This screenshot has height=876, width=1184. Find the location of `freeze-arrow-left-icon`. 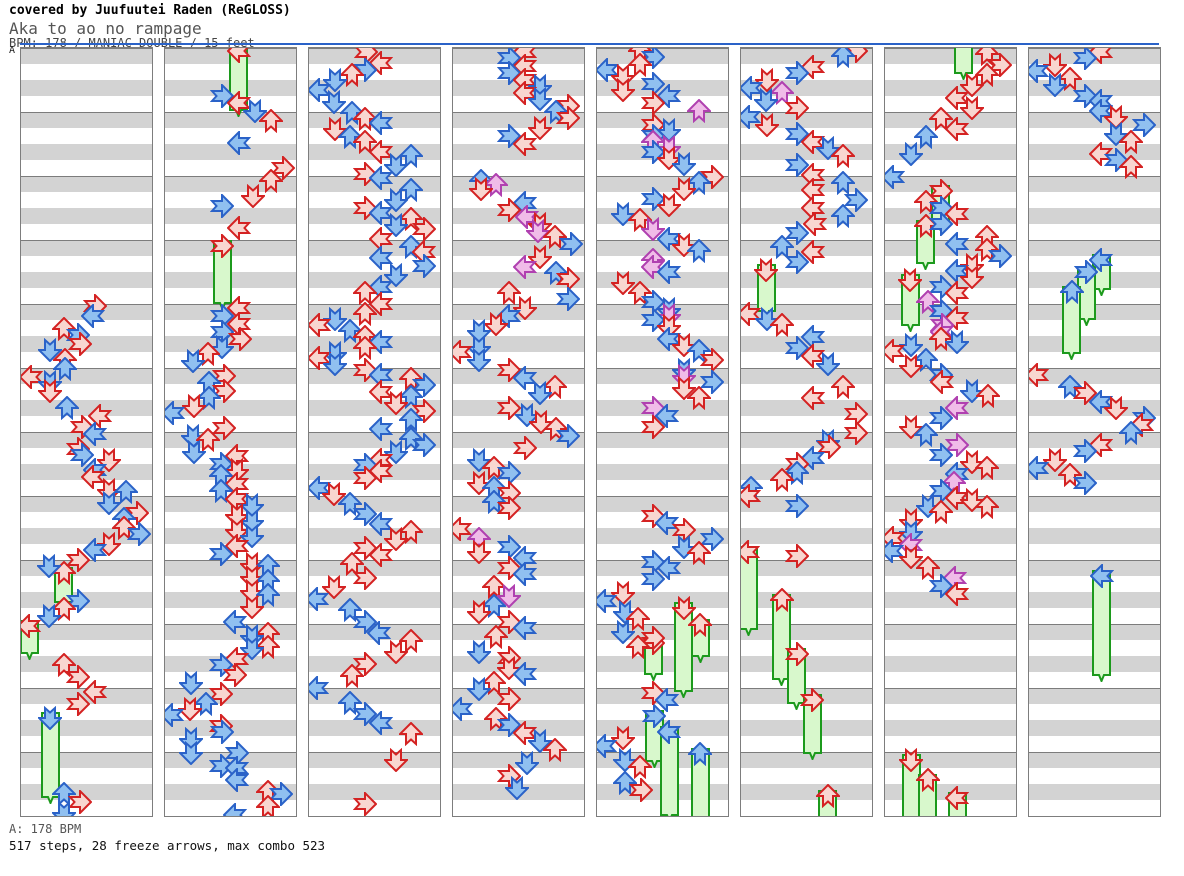

freeze-arrow-left-icon is located at coordinates (751, 552).